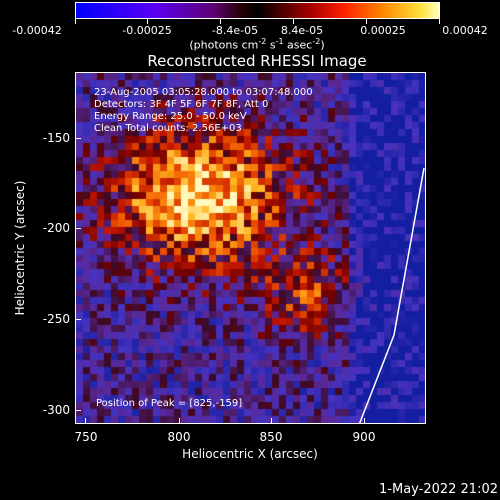 The image size is (500, 500). What do you see at coordinates (250, 454) in the screenshot?
I see `x-axis-label: Heliocentric X (arcsec)` at bounding box center [250, 454].